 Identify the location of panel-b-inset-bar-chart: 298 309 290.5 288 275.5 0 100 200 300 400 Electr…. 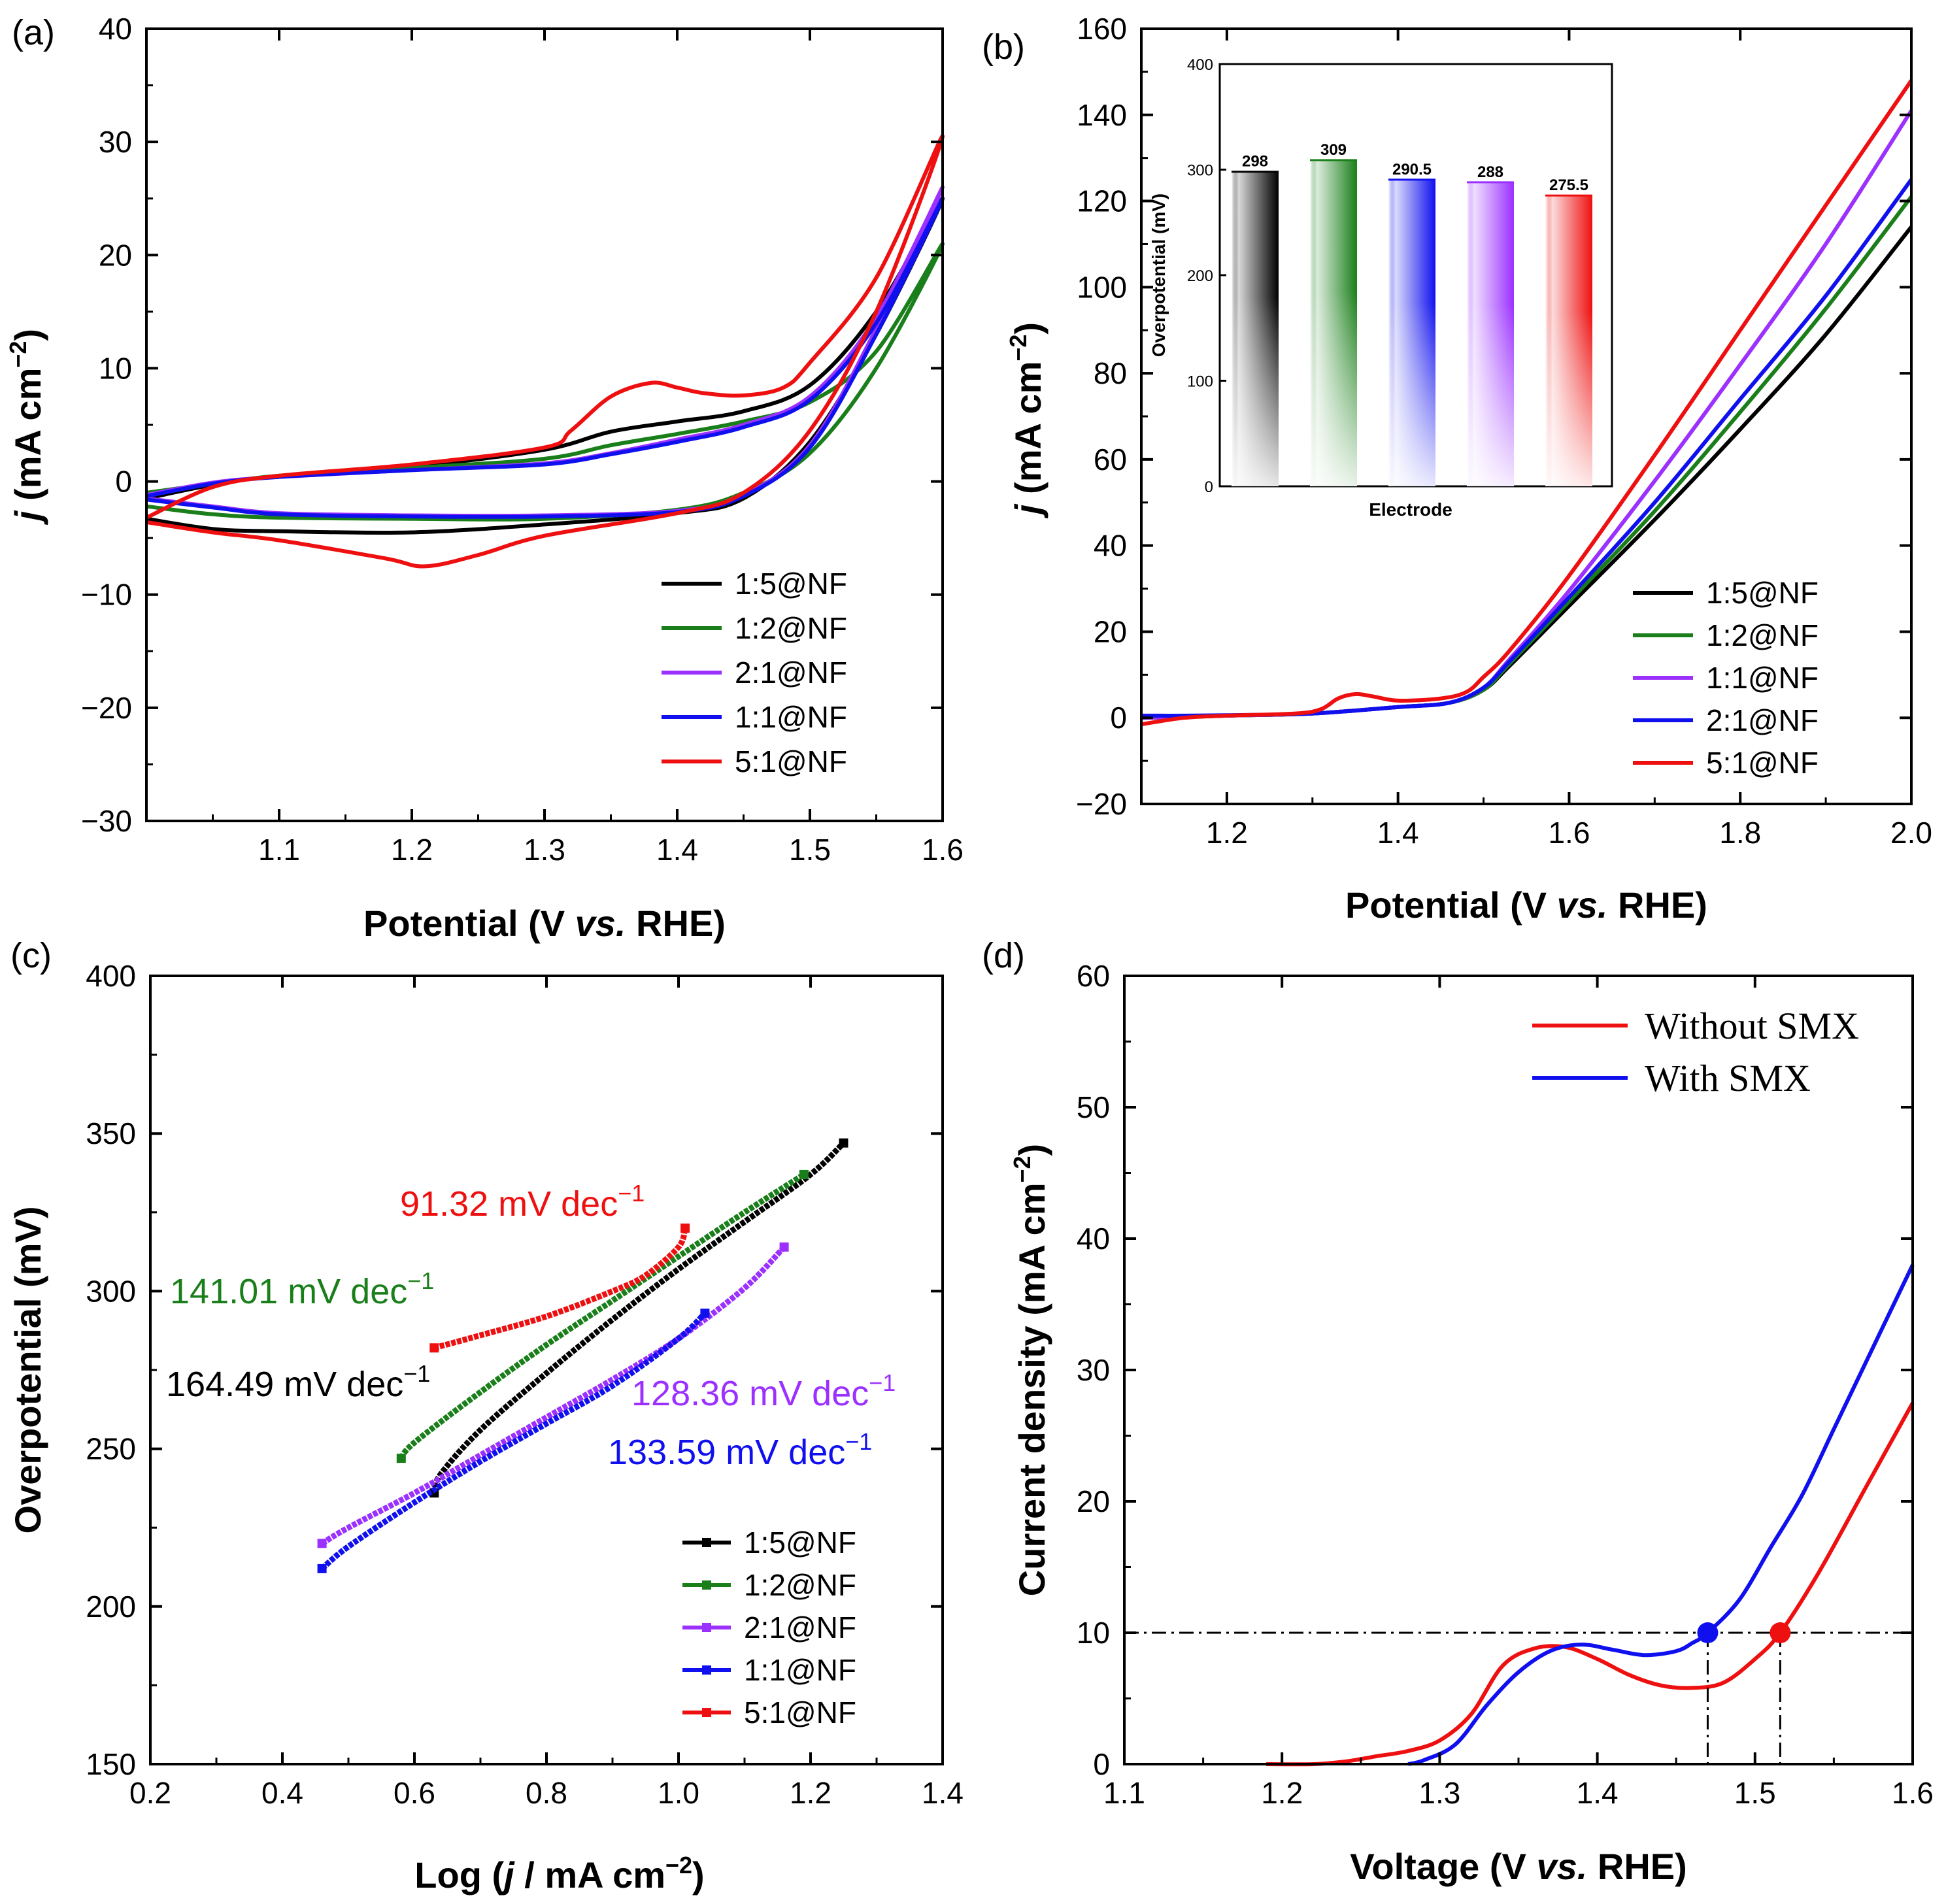
(1381, 288).